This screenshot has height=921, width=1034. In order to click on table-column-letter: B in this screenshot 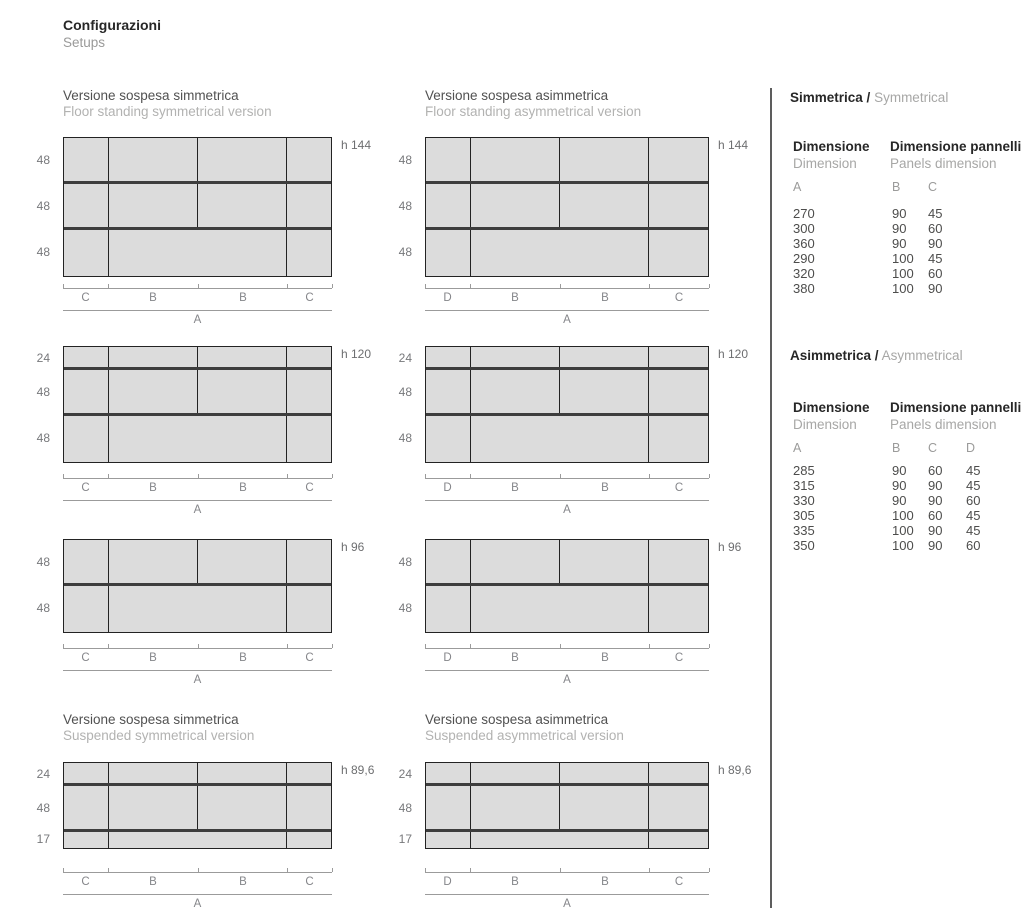, I will do `click(896, 187)`.